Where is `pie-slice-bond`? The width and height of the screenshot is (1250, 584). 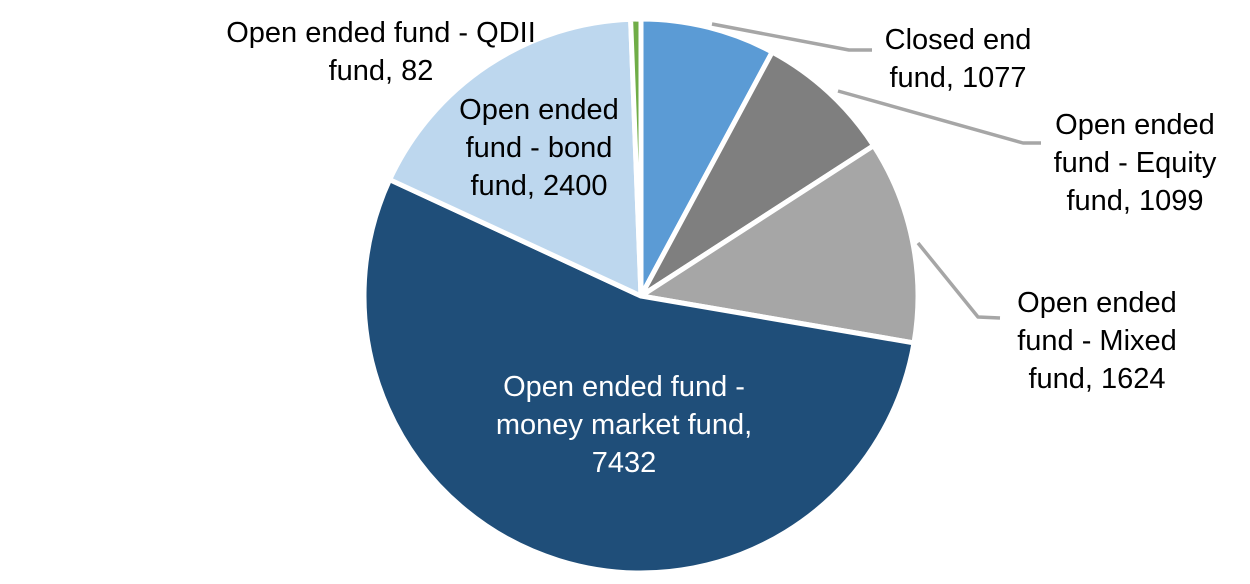 pie-slice-bond is located at coordinates (515, 157).